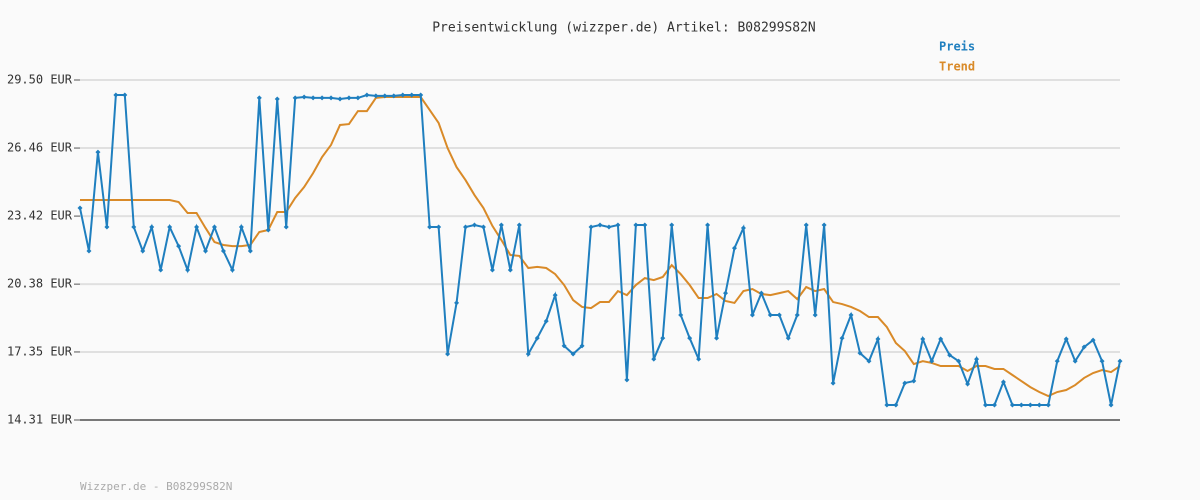 This screenshot has width=1200, height=500. I want to click on legend-entry: Trend, so click(957, 67).